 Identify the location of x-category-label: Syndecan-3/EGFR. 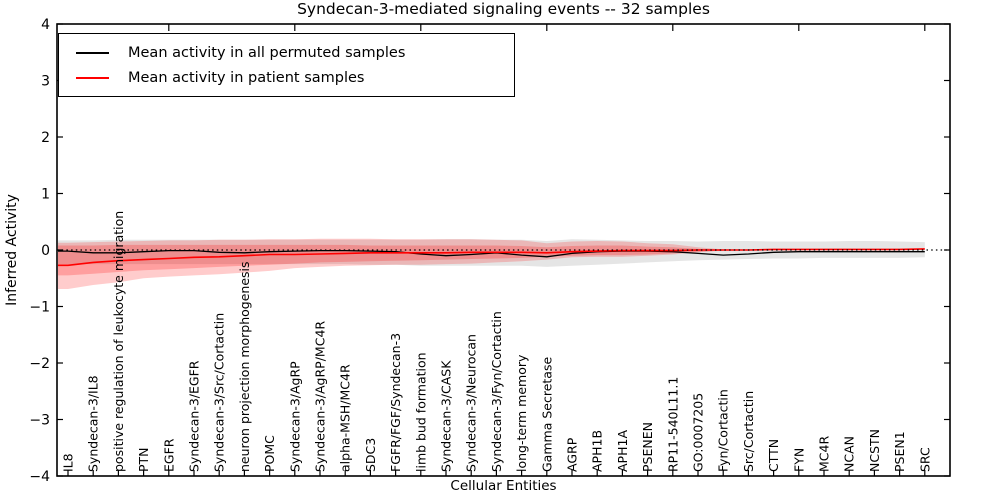
(194, 416).